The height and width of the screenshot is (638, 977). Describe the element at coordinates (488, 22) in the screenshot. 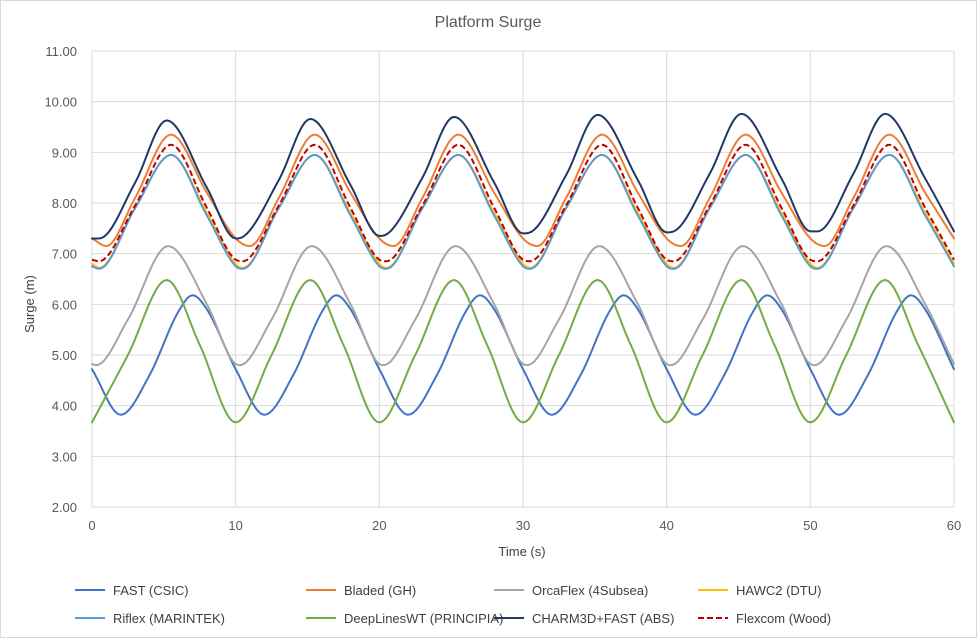

I see `chart-title: Platform Surge` at that location.